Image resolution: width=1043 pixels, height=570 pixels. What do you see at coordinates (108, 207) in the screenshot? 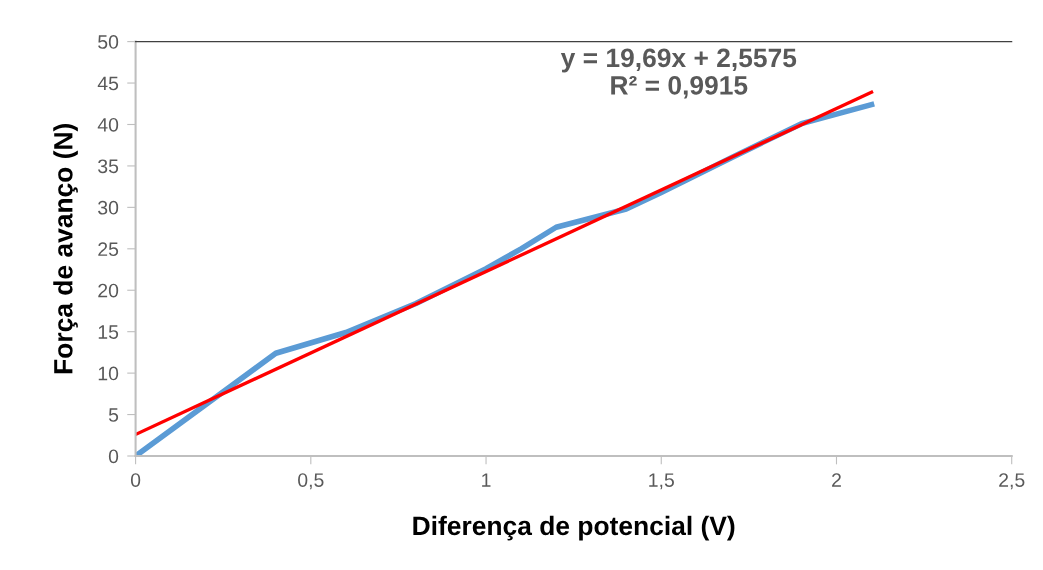
I see `y-tick-label: 30` at bounding box center [108, 207].